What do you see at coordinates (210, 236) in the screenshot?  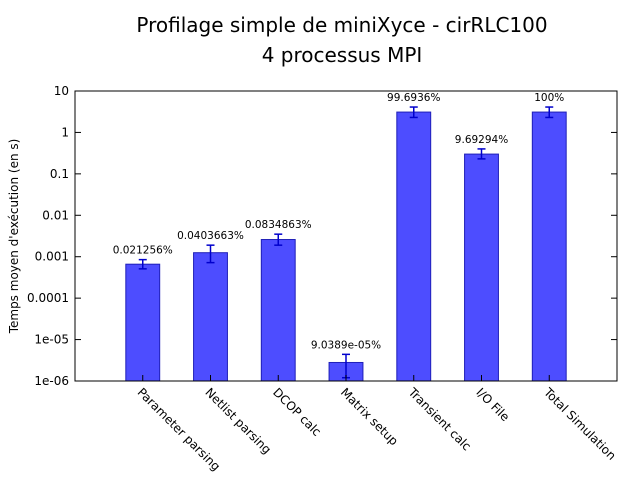 I see `data-label: 0.0403663%` at bounding box center [210, 236].